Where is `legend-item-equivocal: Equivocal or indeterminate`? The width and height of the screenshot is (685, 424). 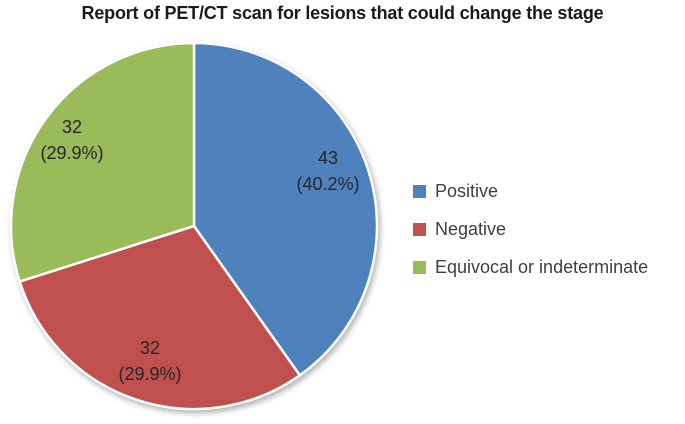 legend-item-equivocal: Equivocal or indeterminate is located at coordinates (530, 267).